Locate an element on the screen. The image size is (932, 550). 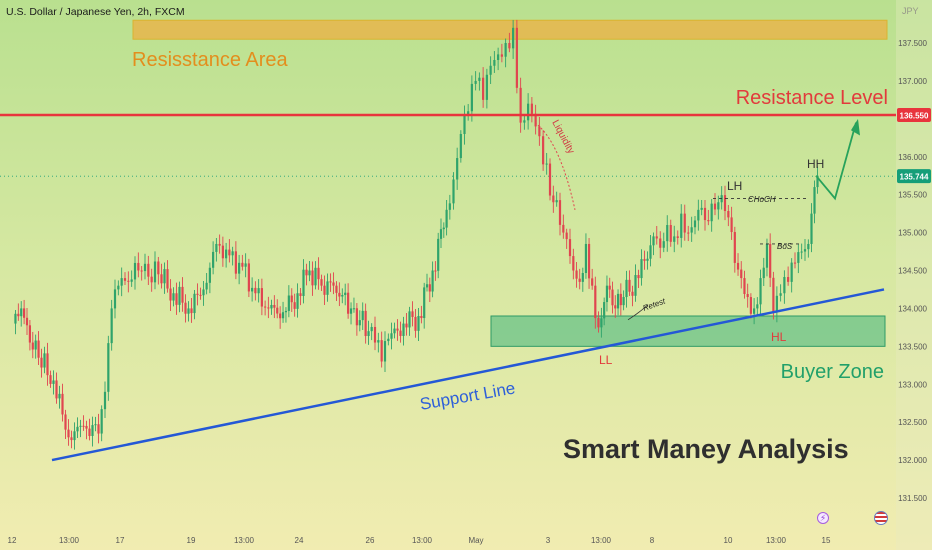
projection-arrowhead is located at coordinates (855, 127).